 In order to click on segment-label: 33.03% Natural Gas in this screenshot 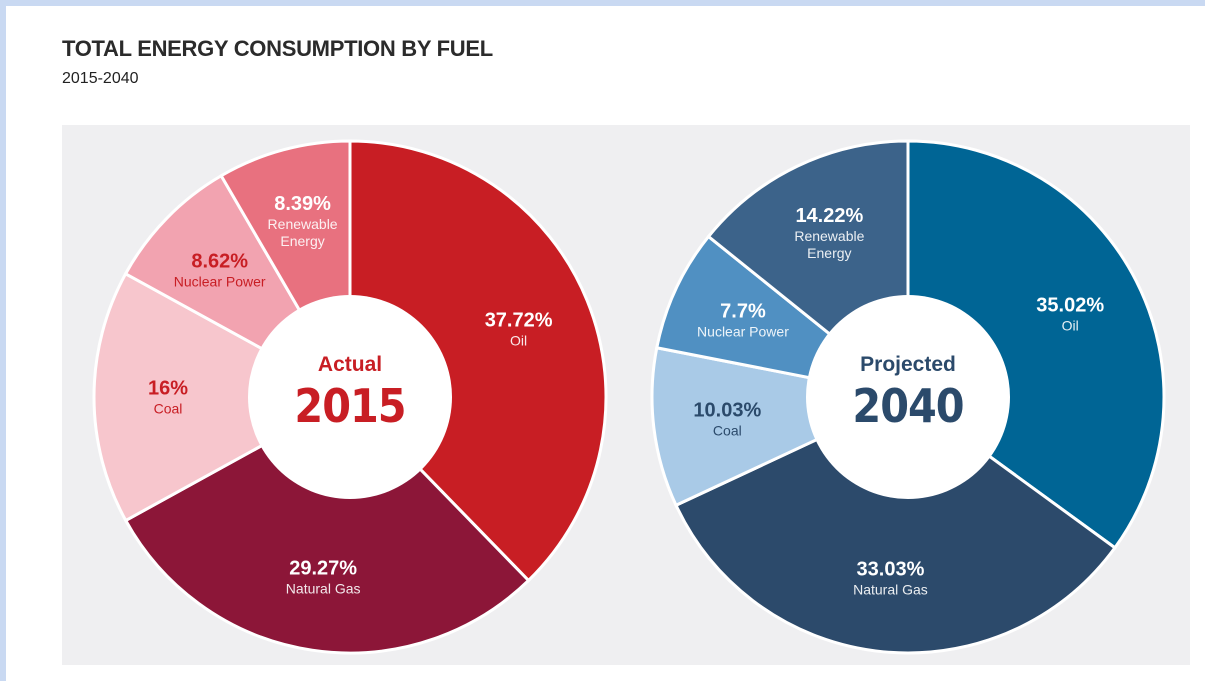, I will do `click(890, 578)`.